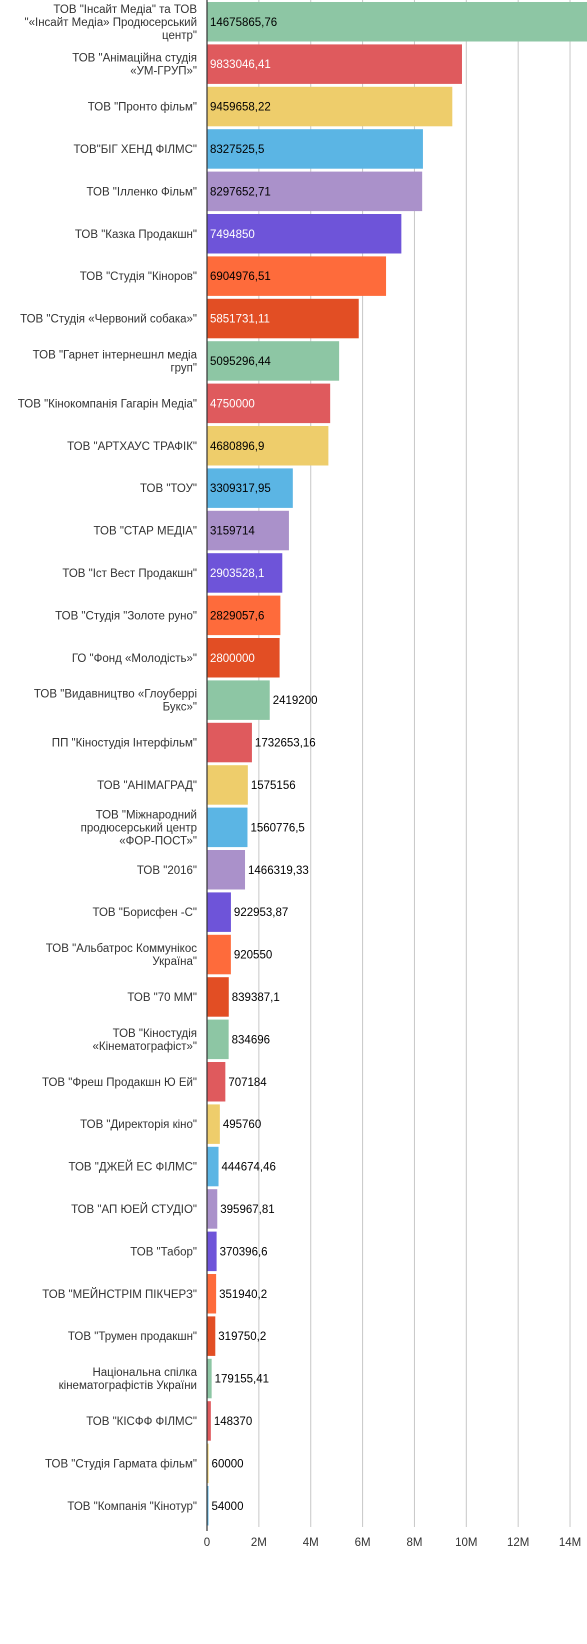  What do you see at coordinates (256, 998) in the screenshot?
I see `value-label: 839387,1` at bounding box center [256, 998].